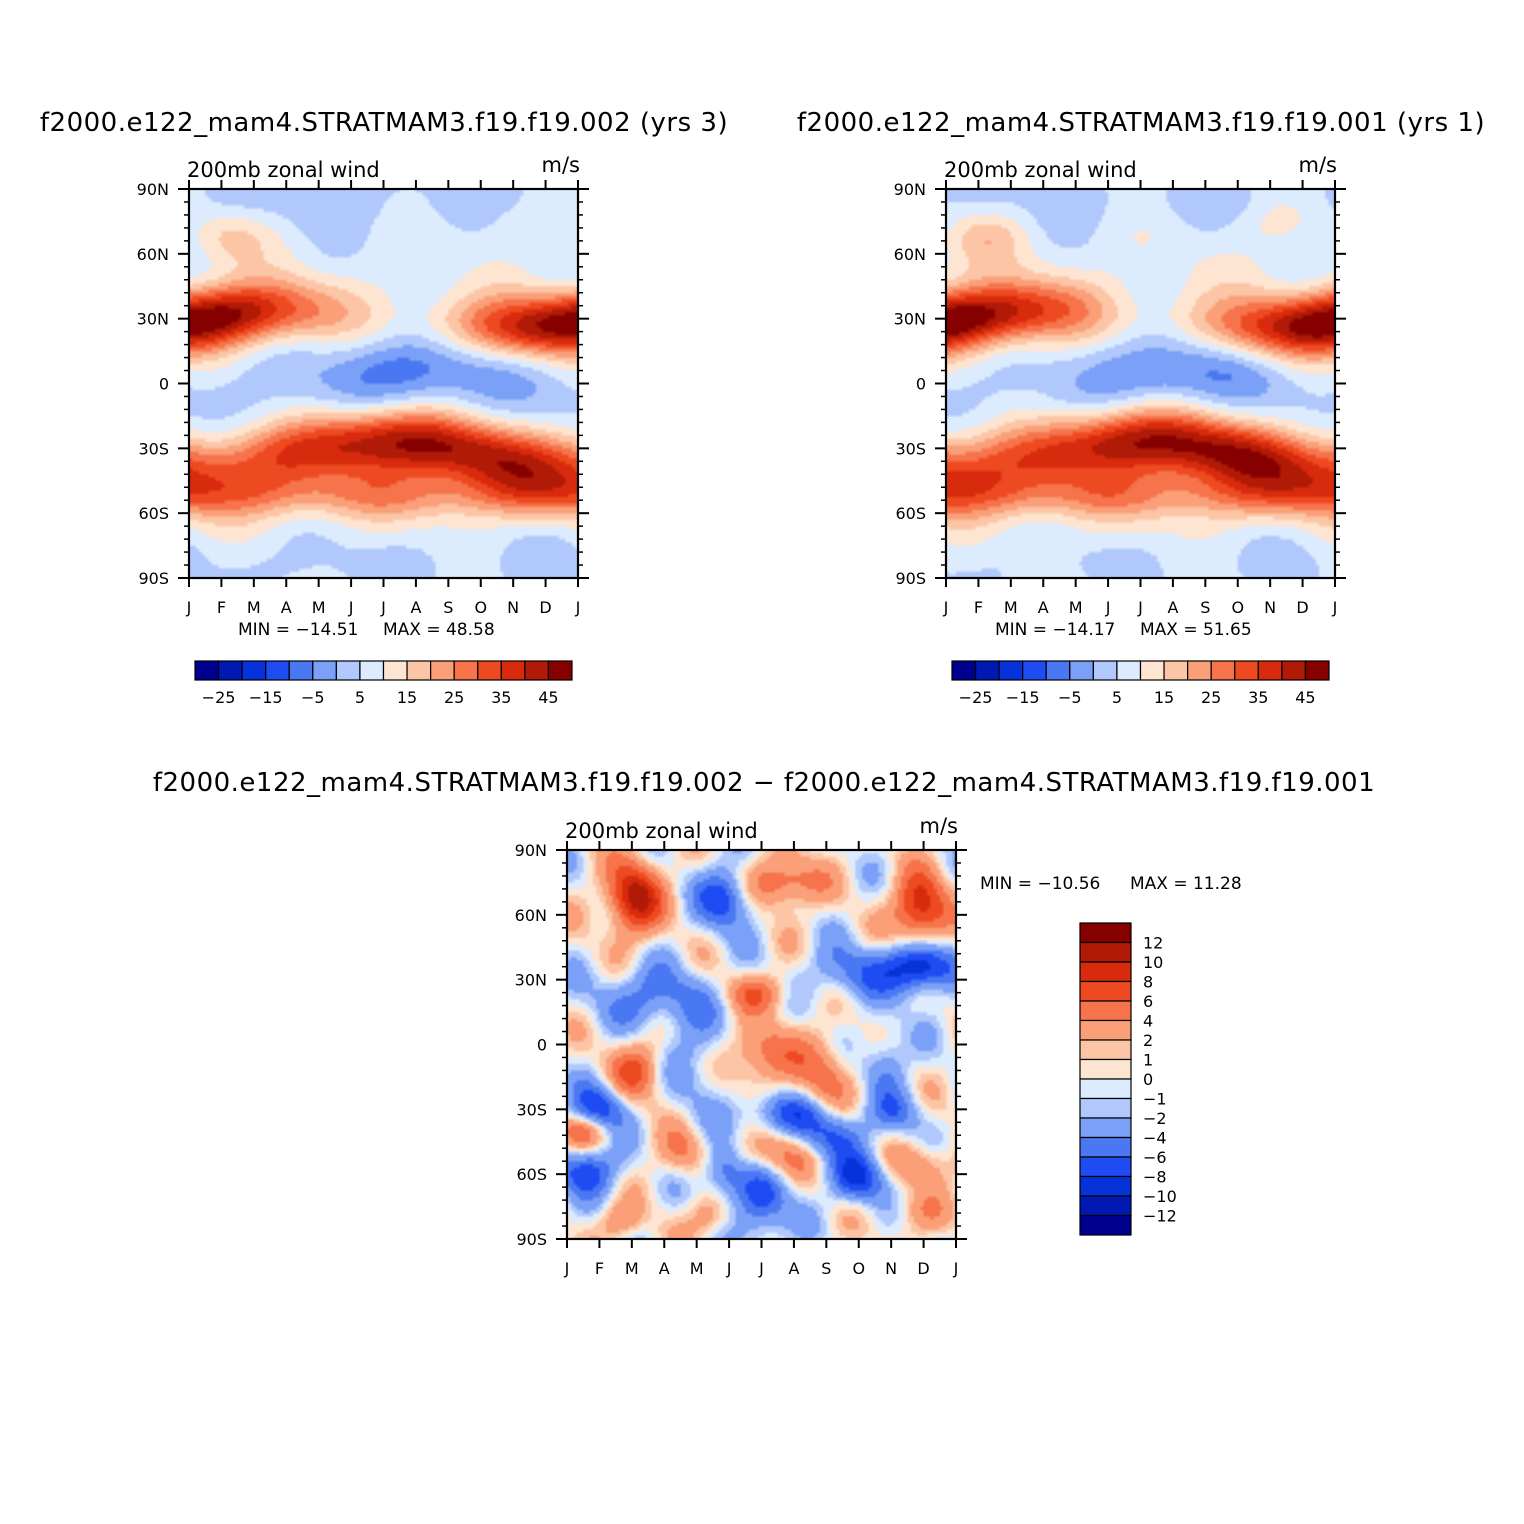  I want to click on panel1-axes: J F M A M J J A S O N D J 90N 60N 30N 0 30S 60S 90S, so click(363, 398).